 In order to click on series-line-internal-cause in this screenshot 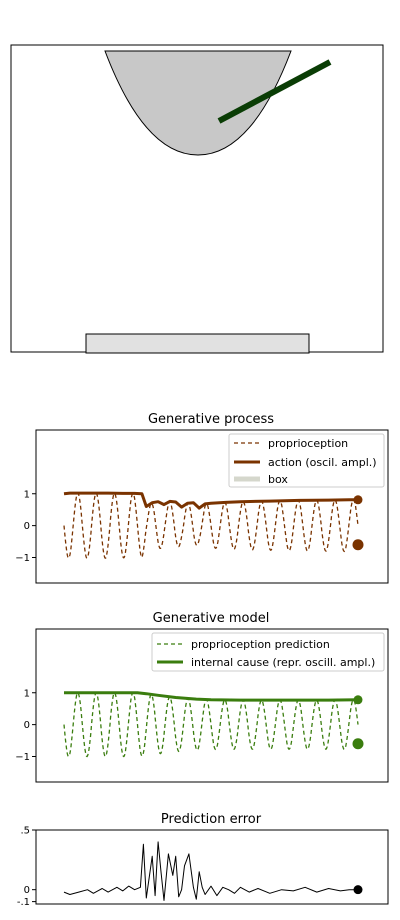, I will do `click(211, 696)`.